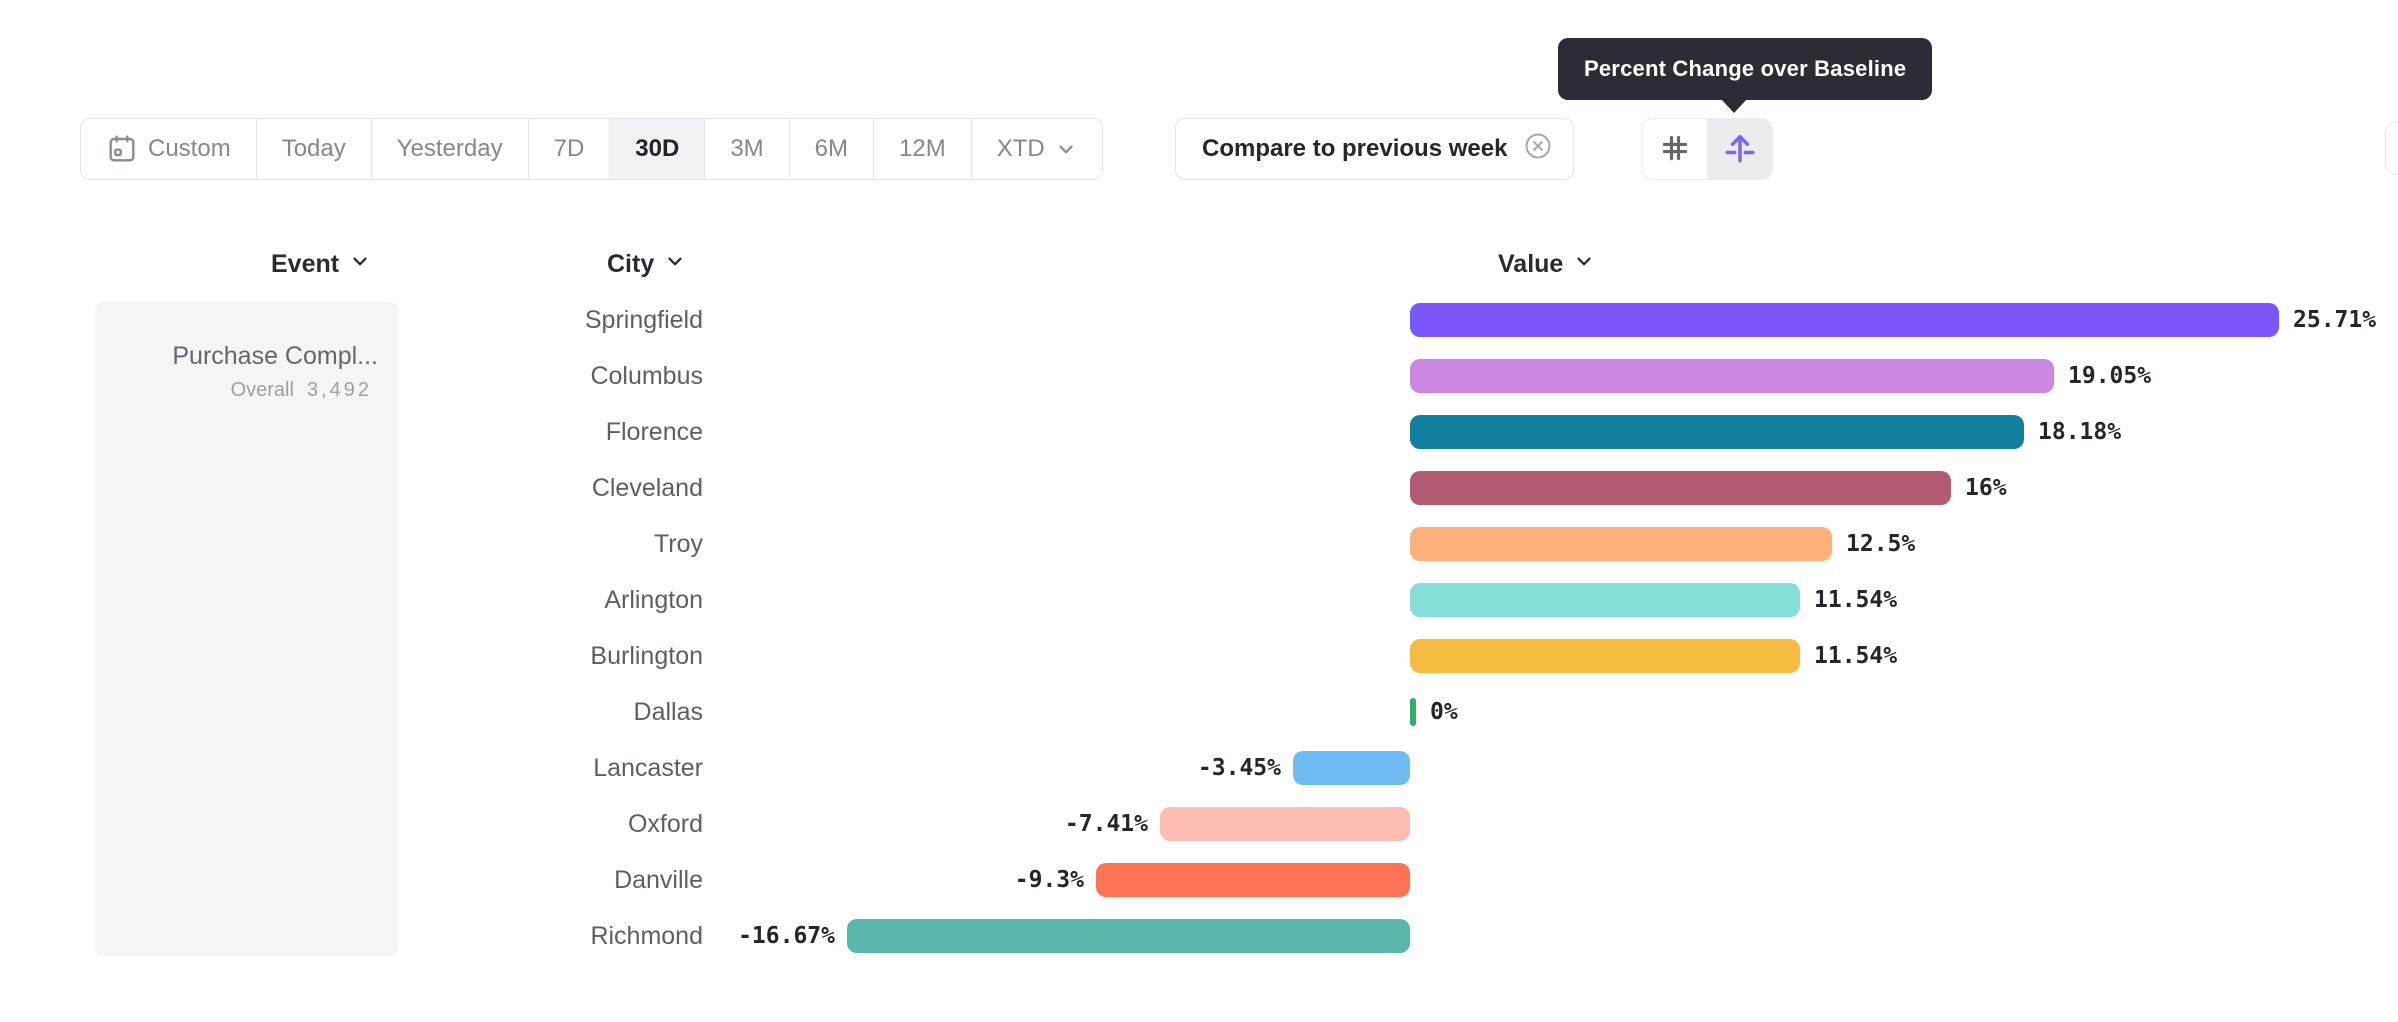 The width and height of the screenshot is (2398, 1022). What do you see at coordinates (631, 263) in the screenshot?
I see `column-header-city-label: City` at bounding box center [631, 263].